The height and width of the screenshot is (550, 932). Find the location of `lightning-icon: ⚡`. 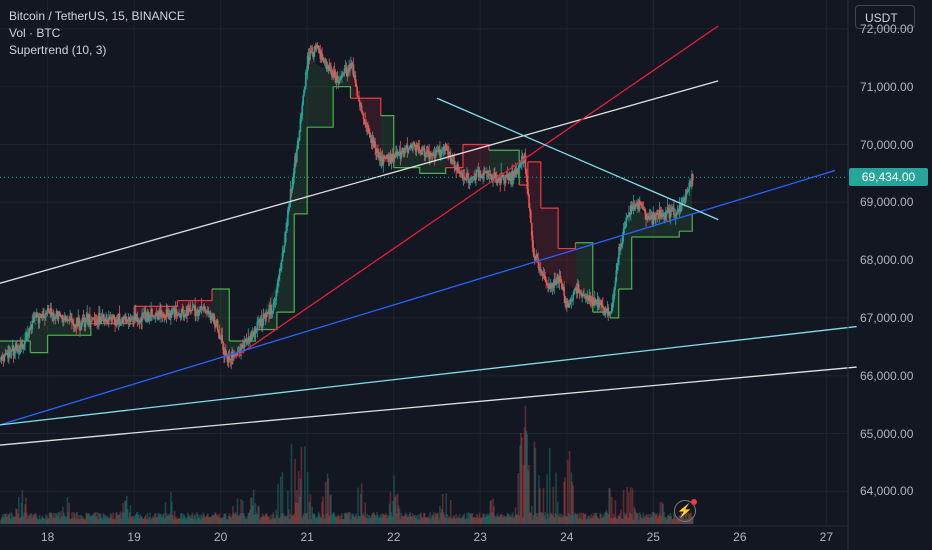

lightning-icon: ⚡ is located at coordinates (685, 510).